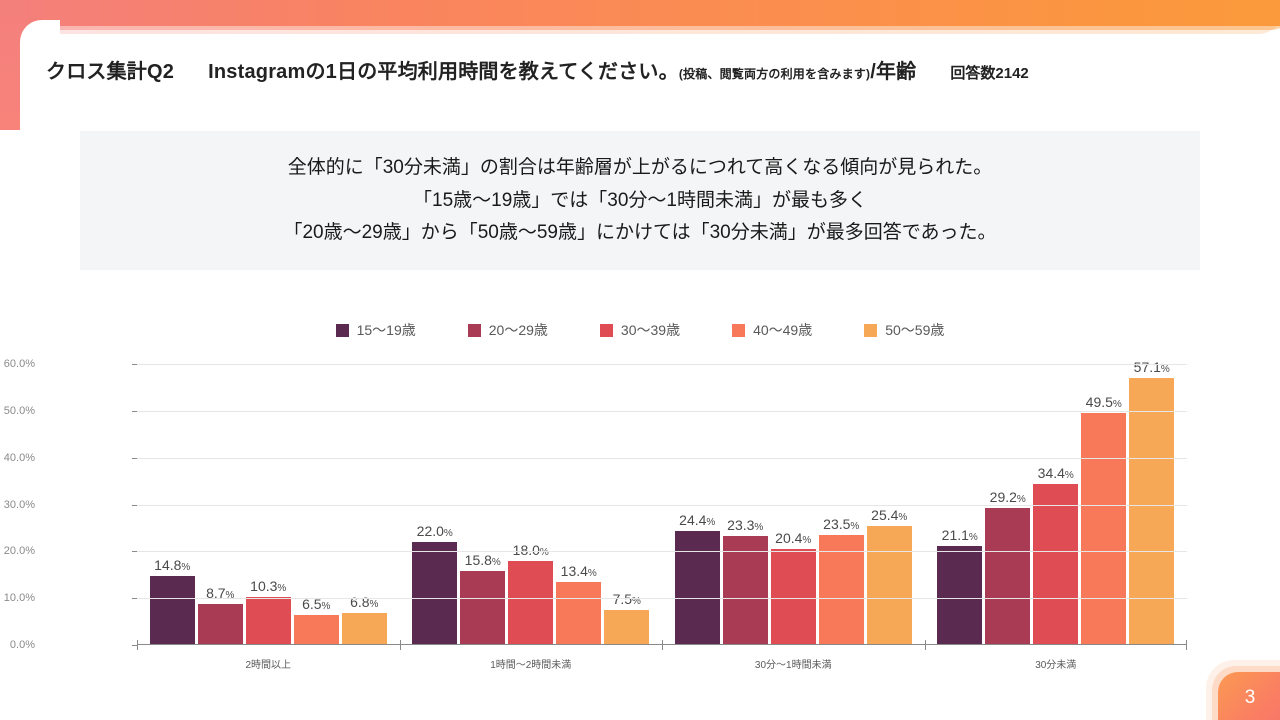 Image resolution: width=1280 pixels, height=720 pixels. Describe the element at coordinates (364, 619) in the screenshot. I see `bar: 6.8%` at that location.